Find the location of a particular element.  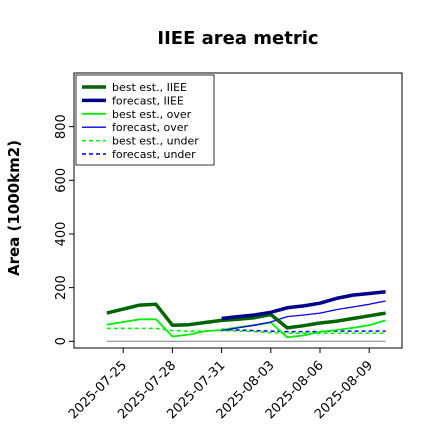

y-tick-label: 600 is located at coordinates (61, 180).